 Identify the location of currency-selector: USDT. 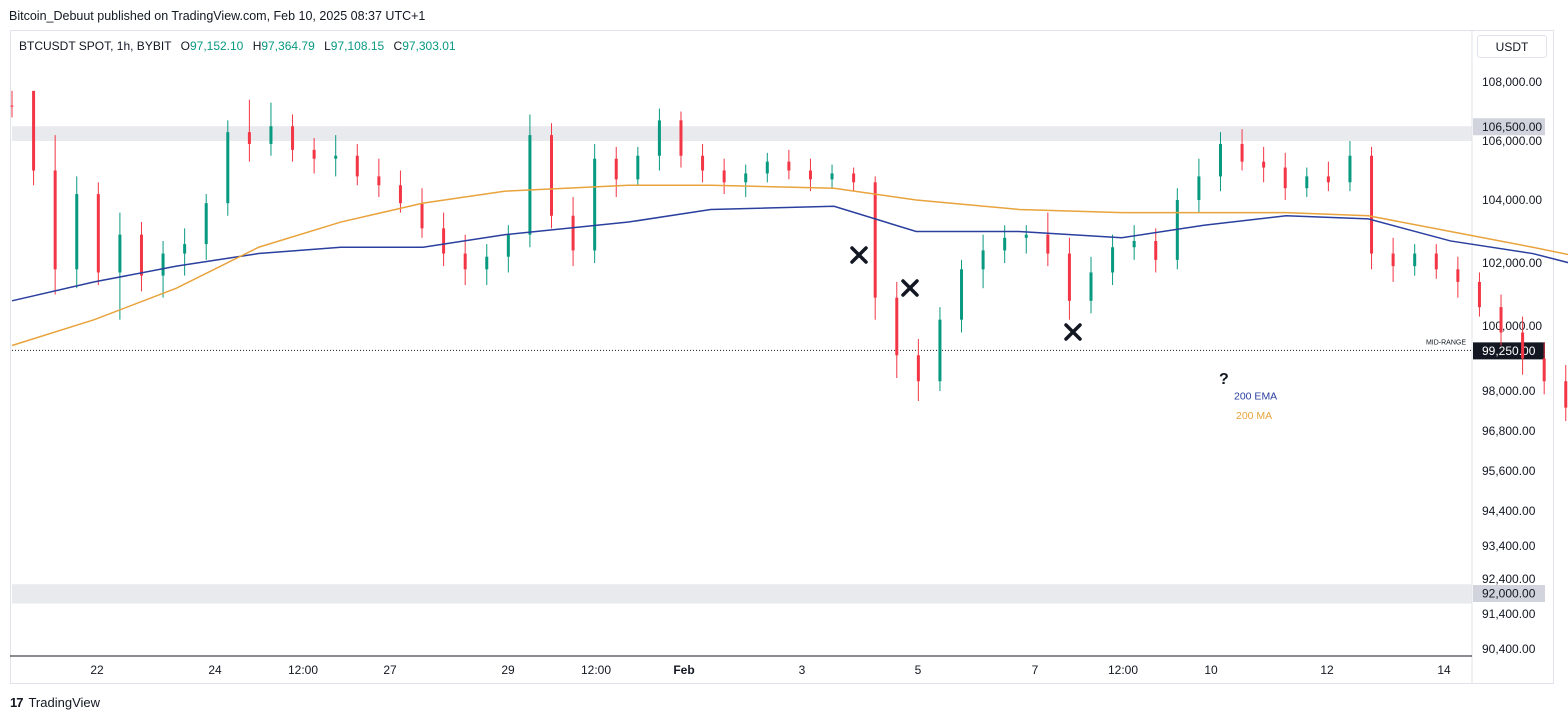
(1512, 46).